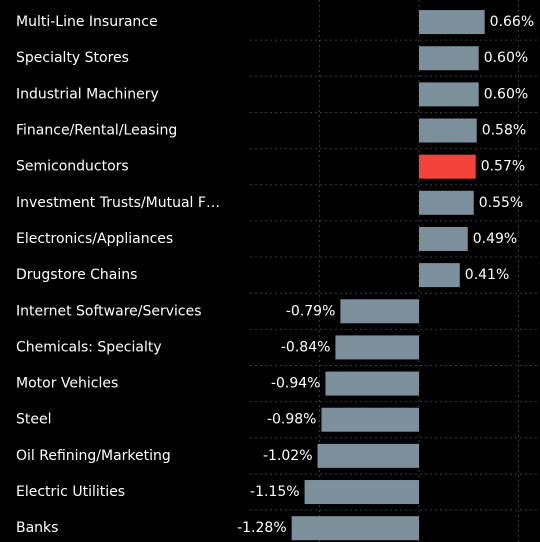  I want to click on category-label: Industrial Machinery, so click(87, 94).